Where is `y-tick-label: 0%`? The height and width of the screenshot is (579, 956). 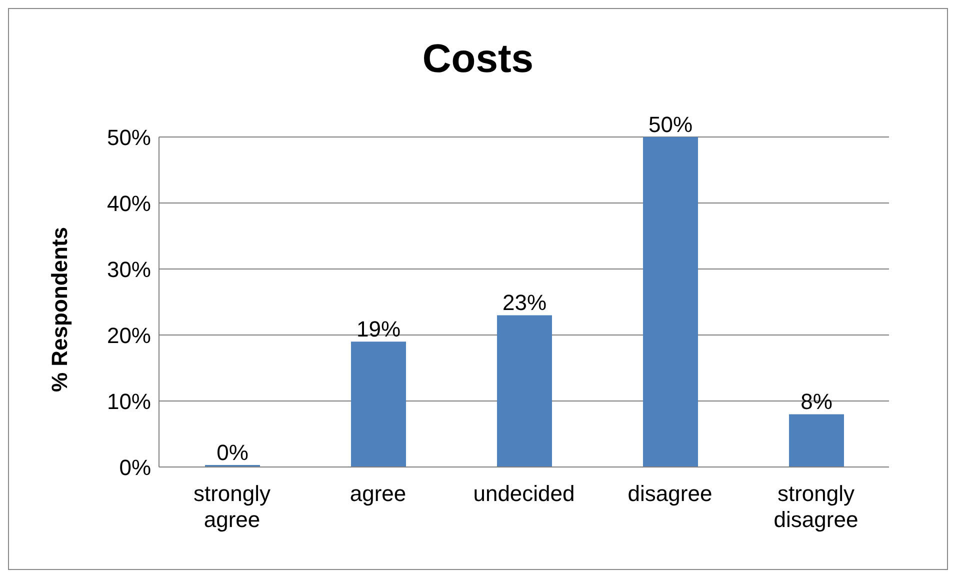 y-tick-label: 0% is located at coordinates (135, 467).